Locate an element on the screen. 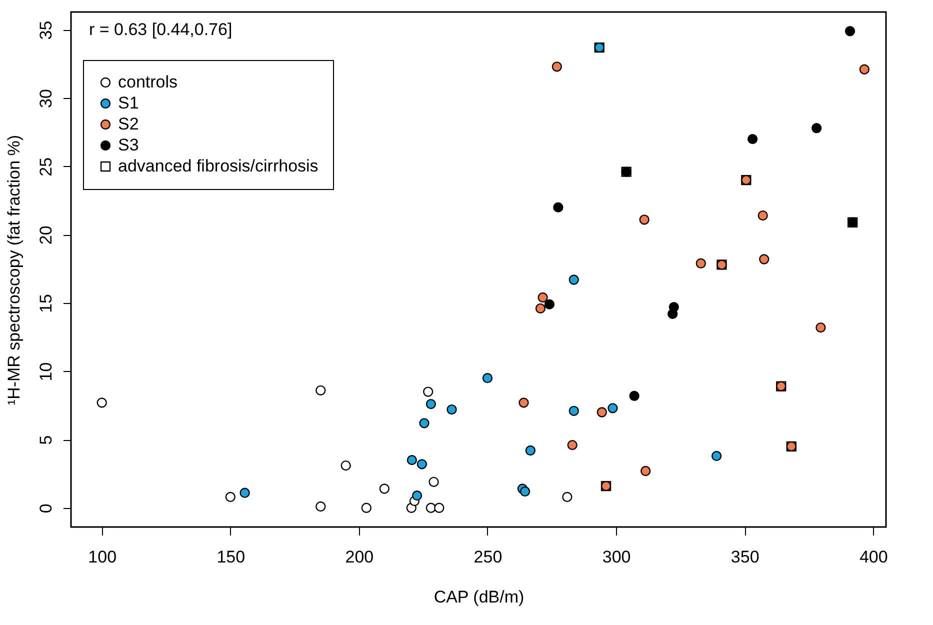  x-tick-label: 200 is located at coordinates (359, 557).